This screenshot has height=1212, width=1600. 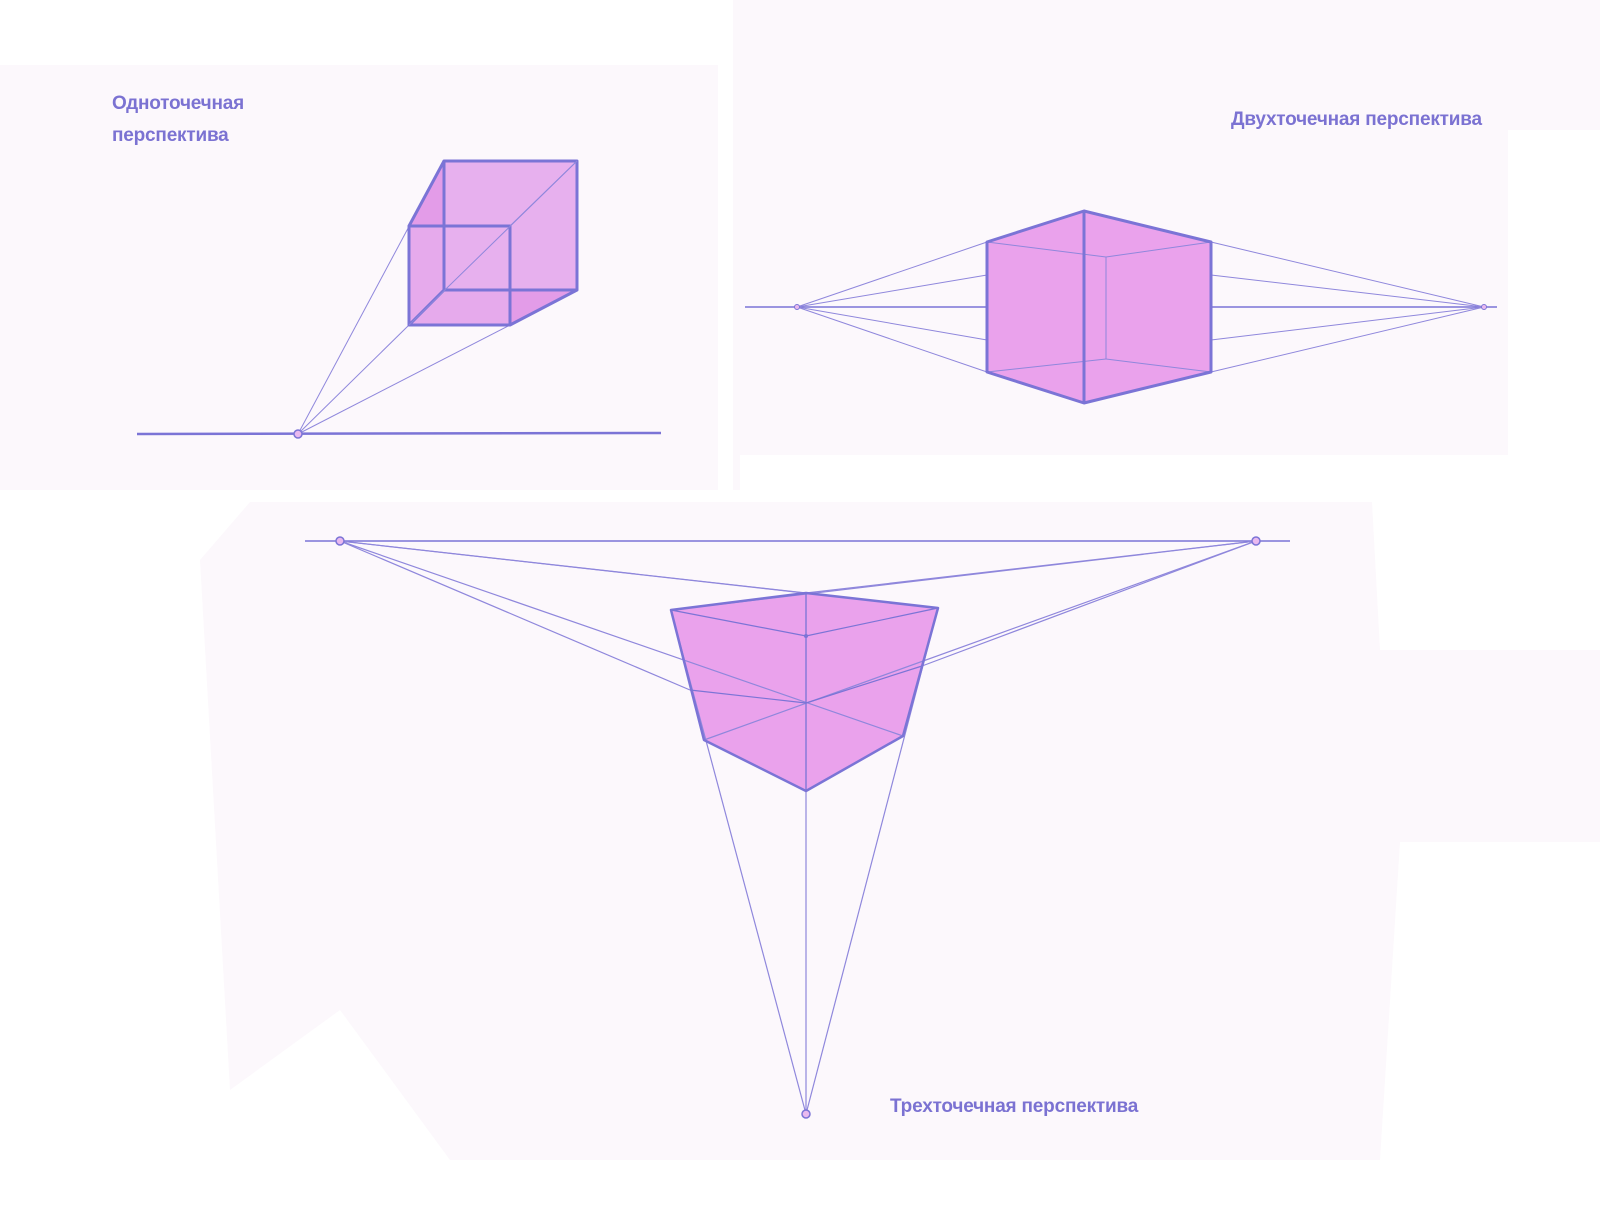 I want to click on vanishing-point, so click(x=298, y=434).